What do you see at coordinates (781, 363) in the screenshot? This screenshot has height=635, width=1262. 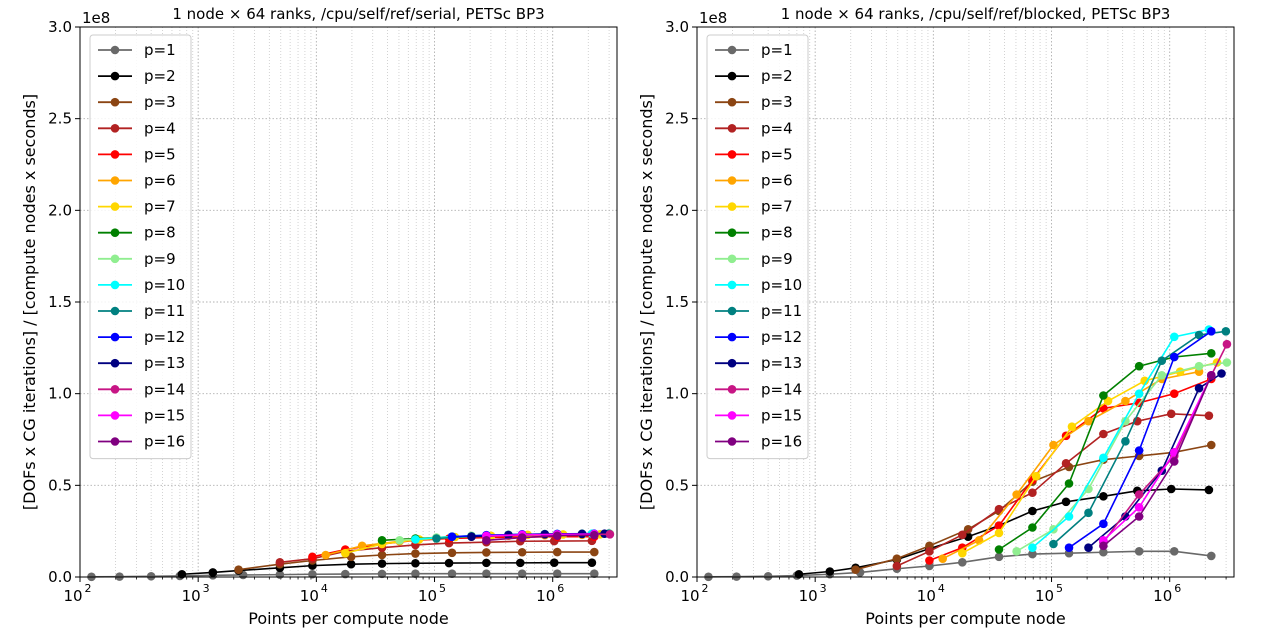 I see `legend-label: p=13` at bounding box center [781, 363].